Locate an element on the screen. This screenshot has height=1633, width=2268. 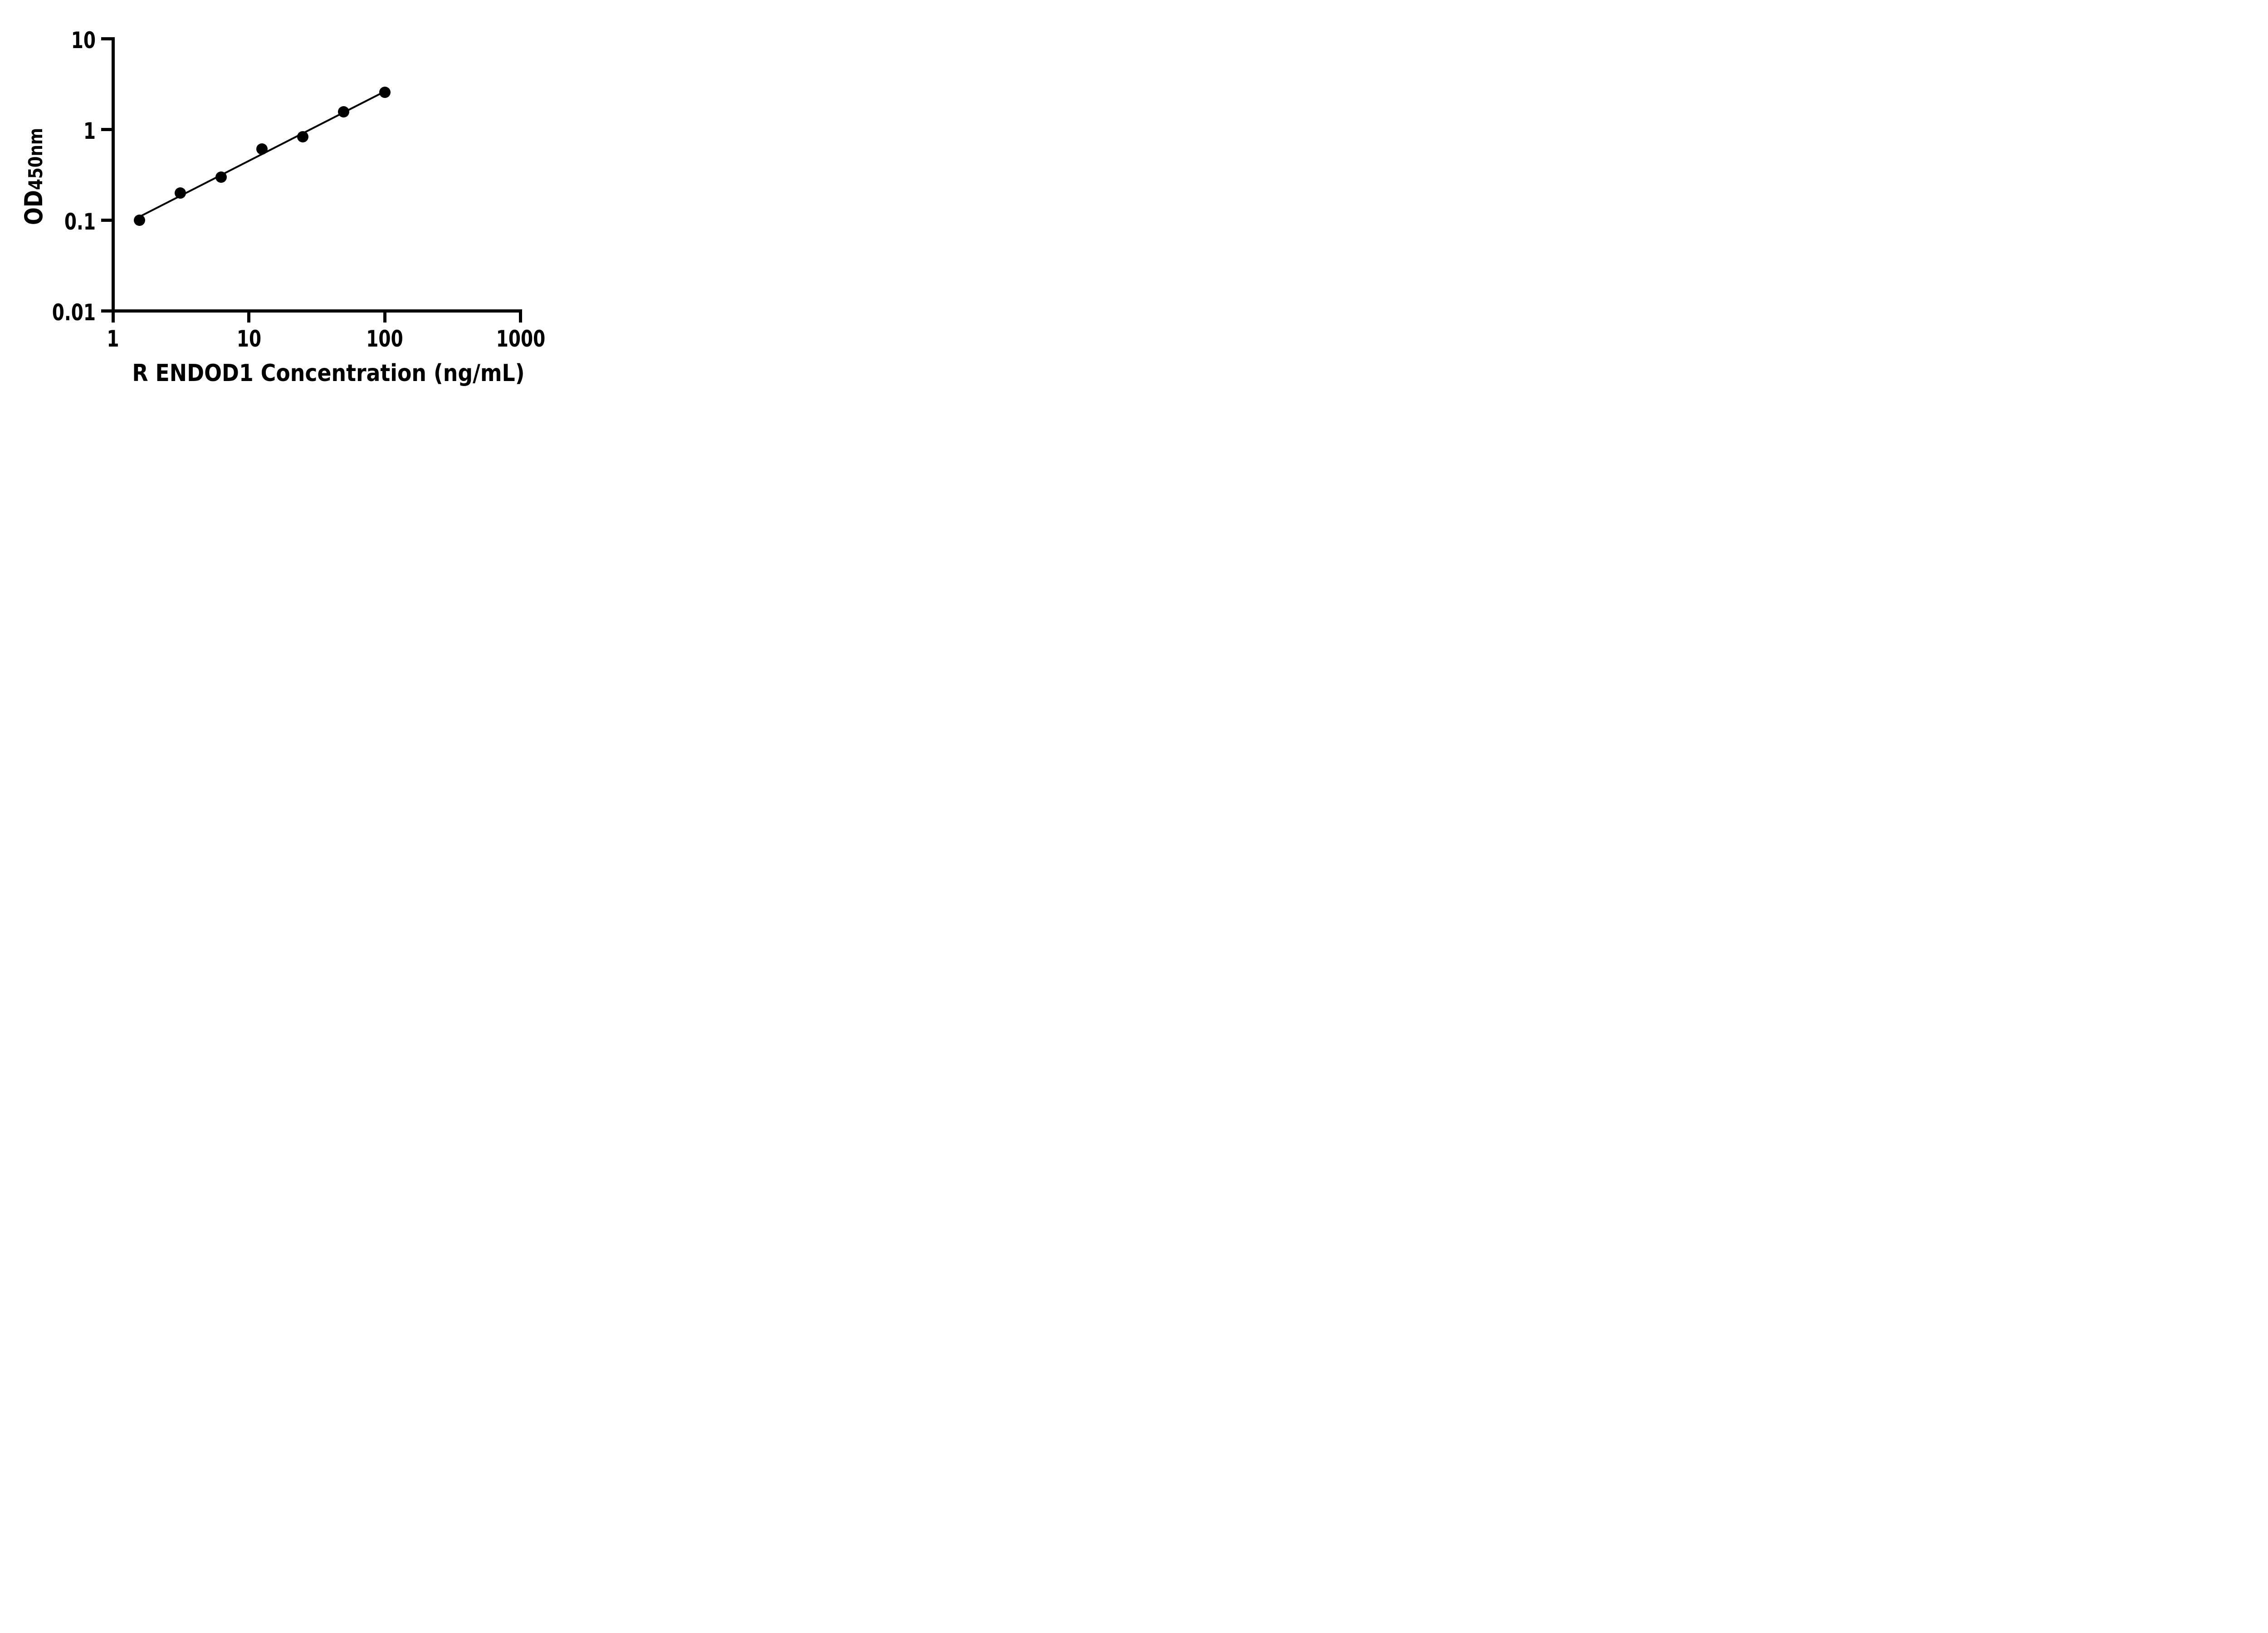
x-tick-label-10: 10 is located at coordinates (249, 339).